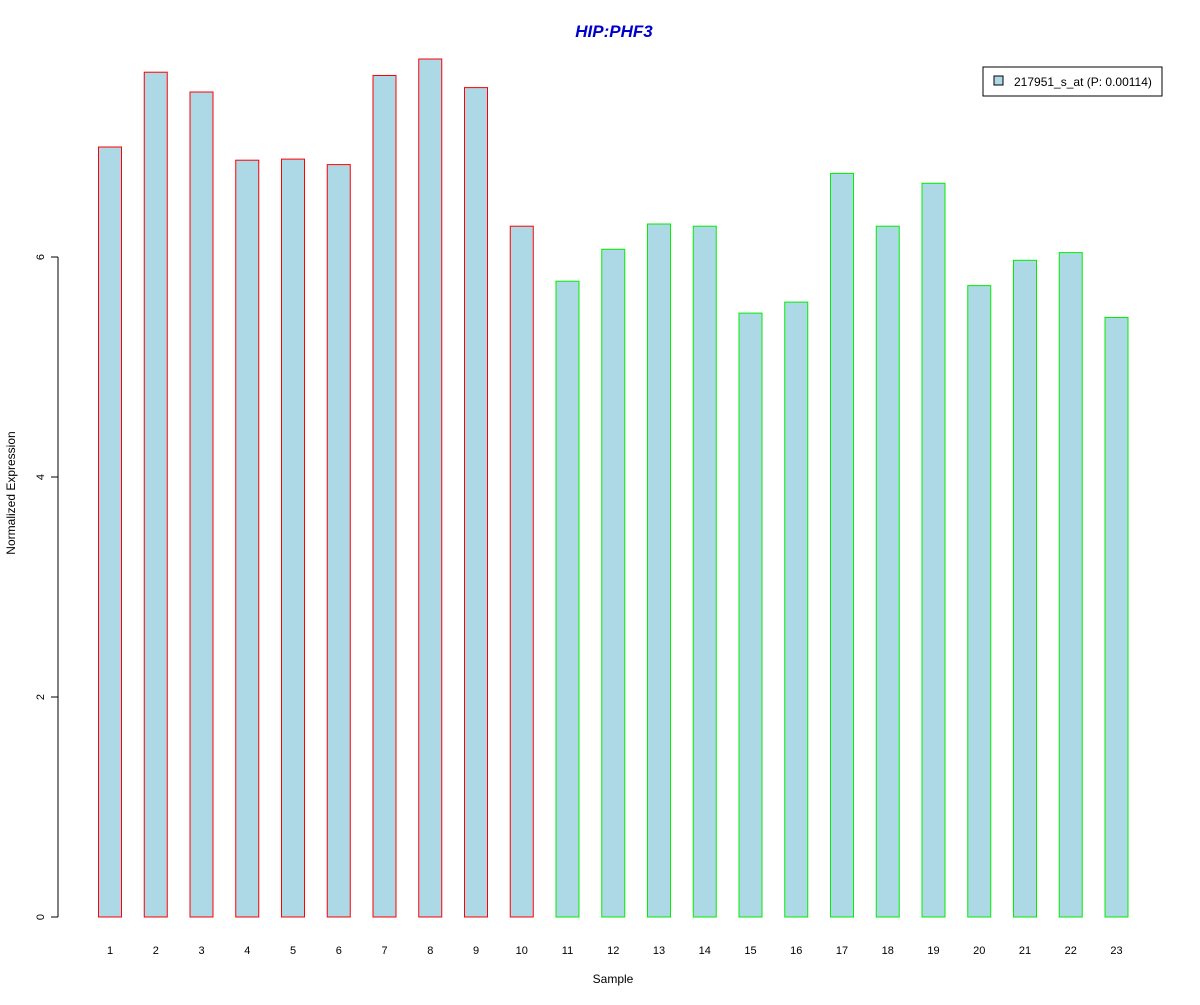  I want to click on x-tick-label: 12, so click(613, 951).